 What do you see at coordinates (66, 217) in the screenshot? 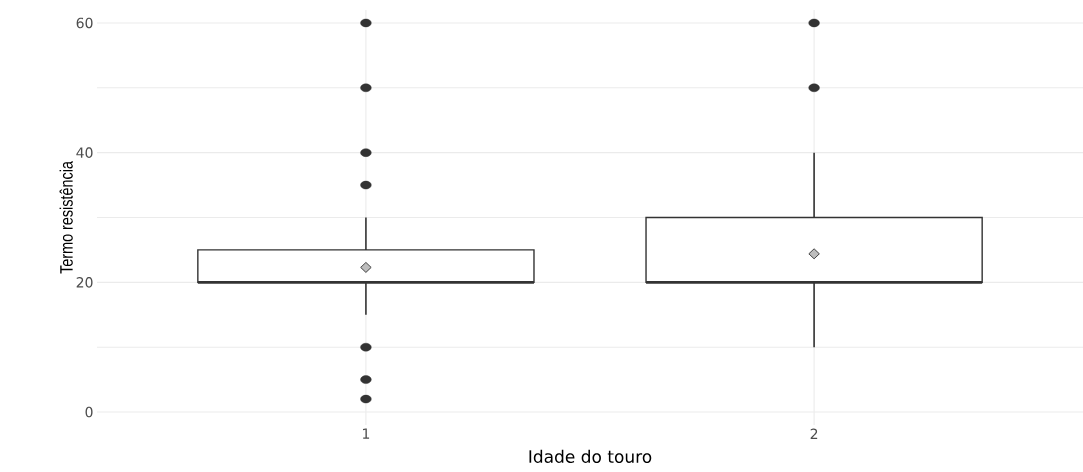
I see `y-axis-title: Termo resistência` at bounding box center [66, 217].